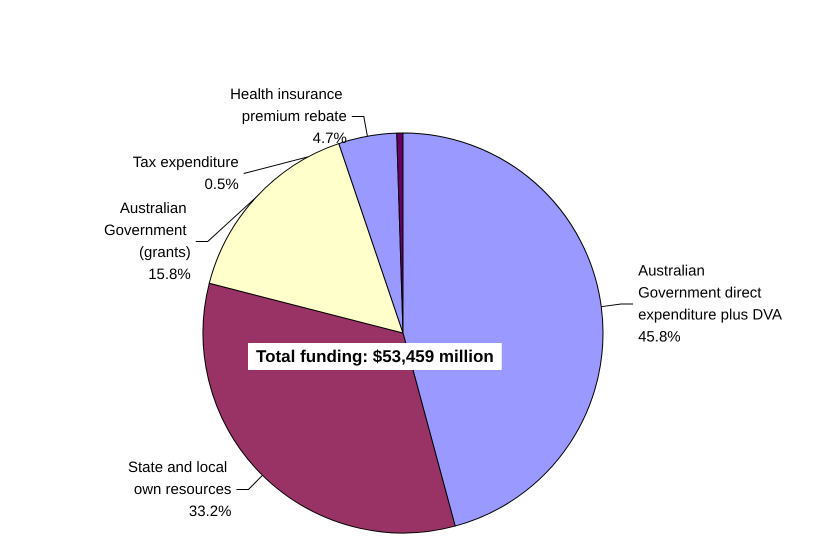 This screenshot has height=548, width=827. I want to click on text: Total funding: $53,459 million, so click(375, 356).